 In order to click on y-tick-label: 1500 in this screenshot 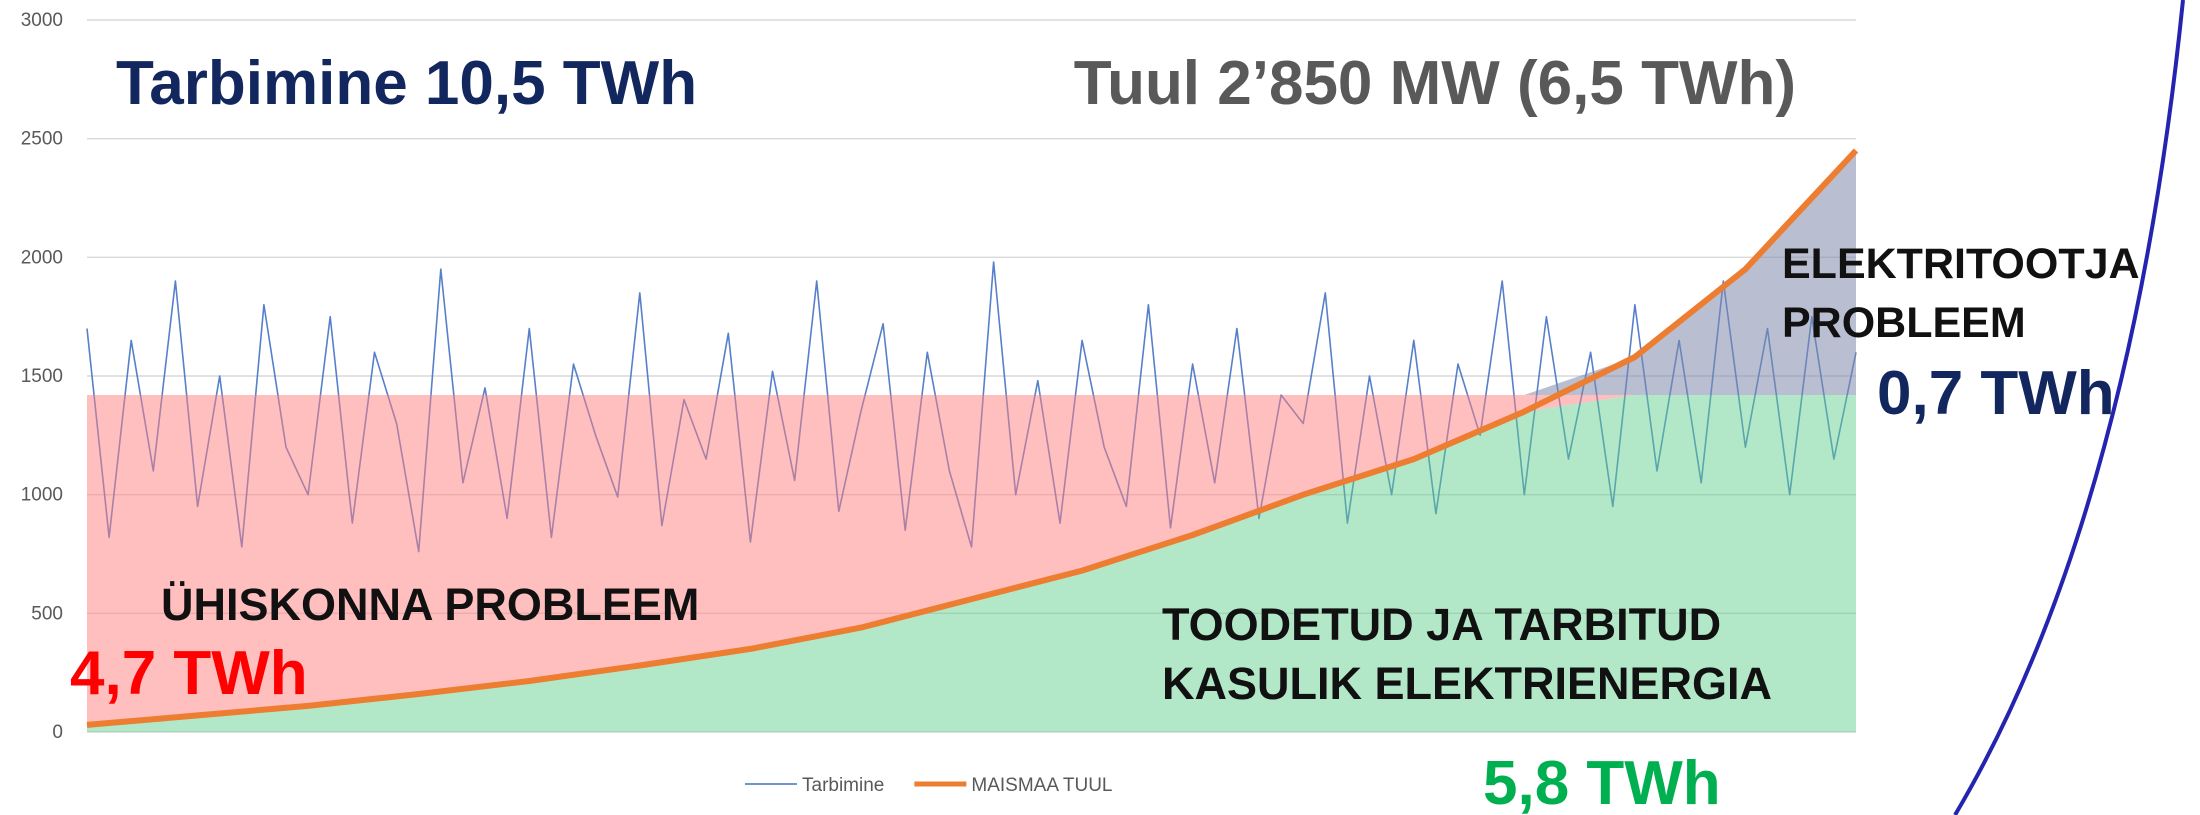, I will do `click(42, 376)`.